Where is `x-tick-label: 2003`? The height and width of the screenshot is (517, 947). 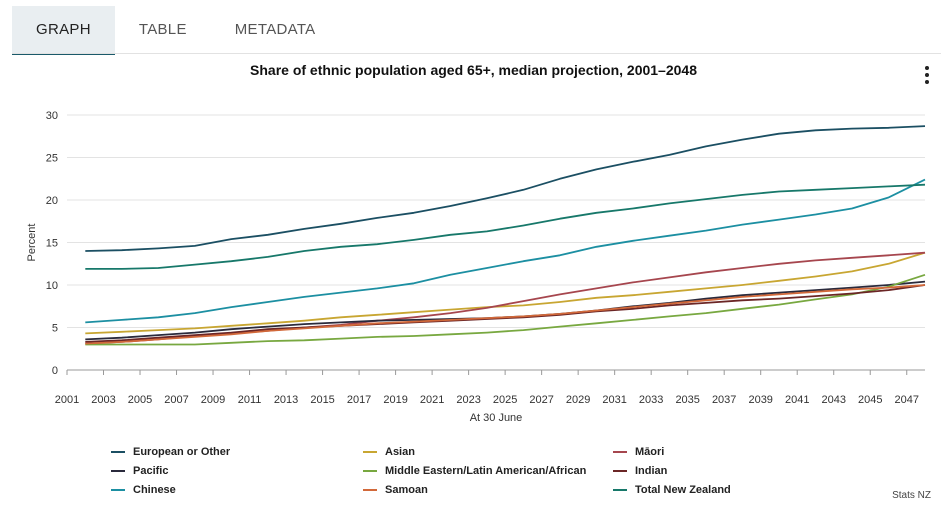
x-tick-label: 2003 is located at coordinates (103, 400).